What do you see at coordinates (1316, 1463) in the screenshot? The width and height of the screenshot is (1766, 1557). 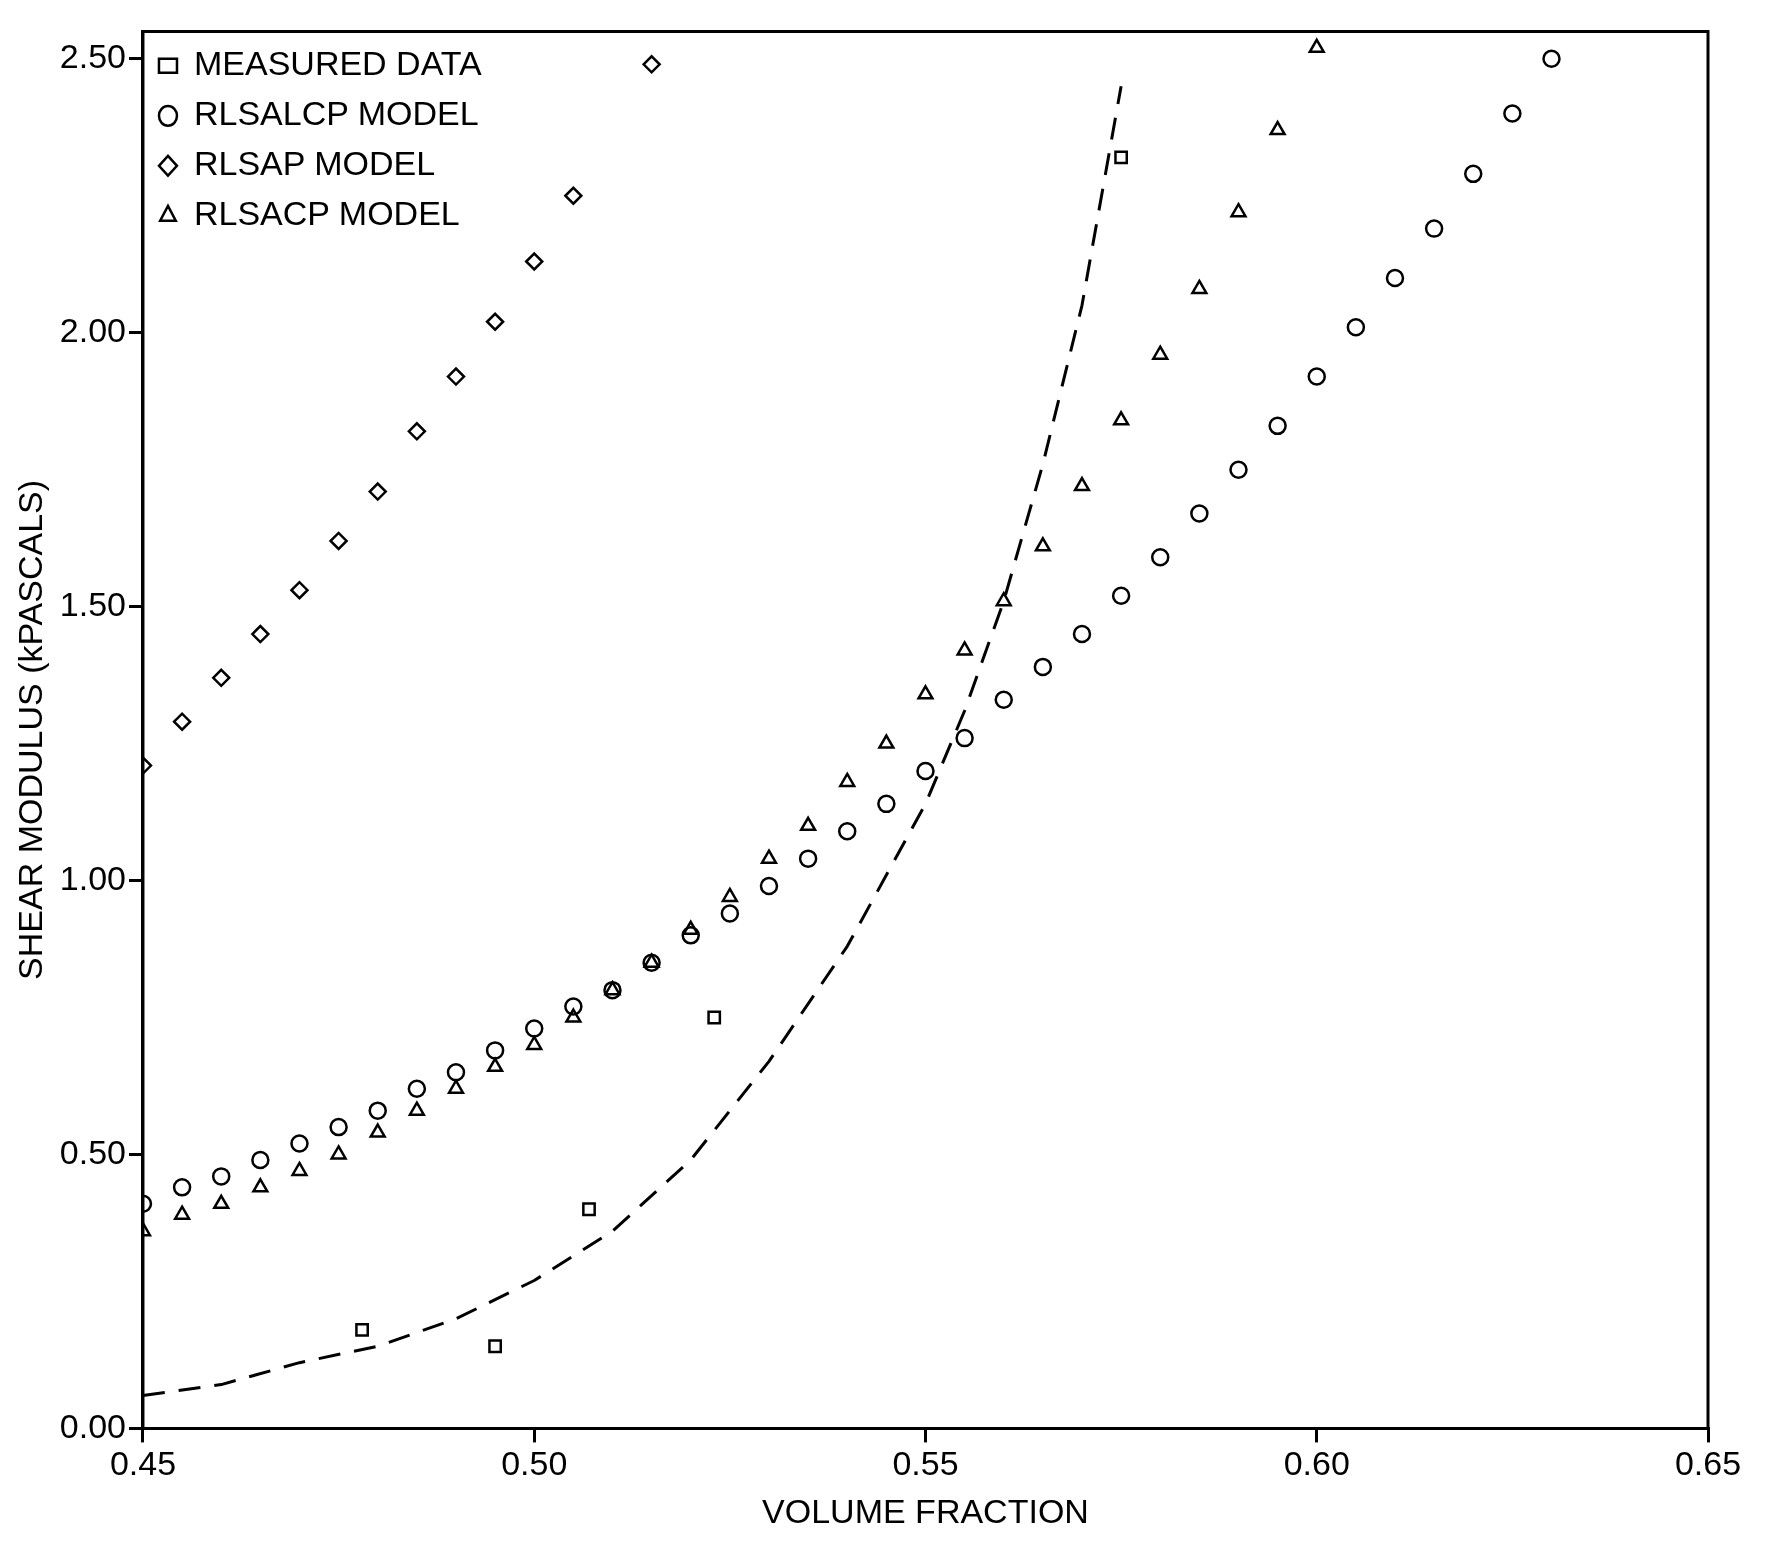 I see `x-tick-label: 0.60` at bounding box center [1316, 1463].